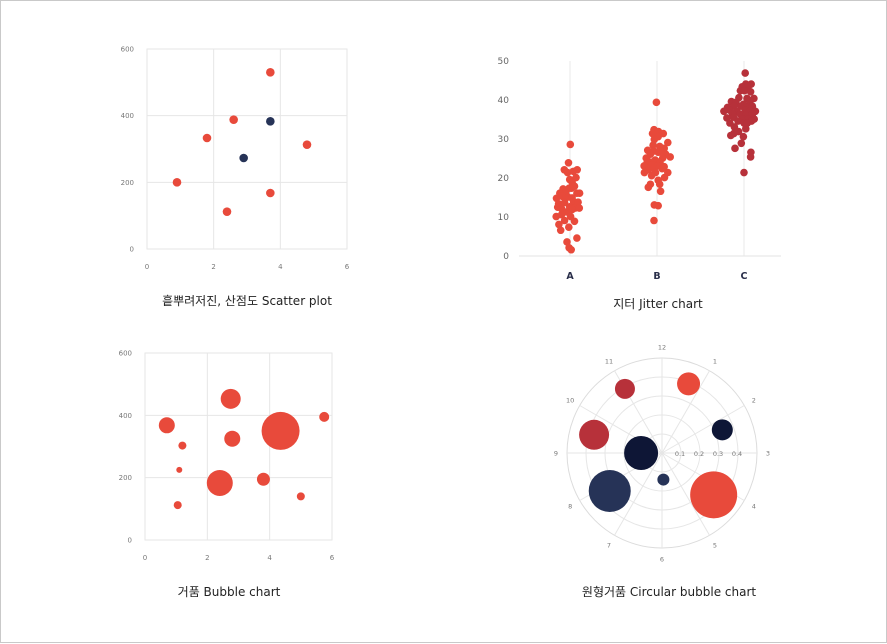 Image resolution: width=887 pixels, height=644 pixels. I want to click on polar-angle-label: 11, so click(609, 362).